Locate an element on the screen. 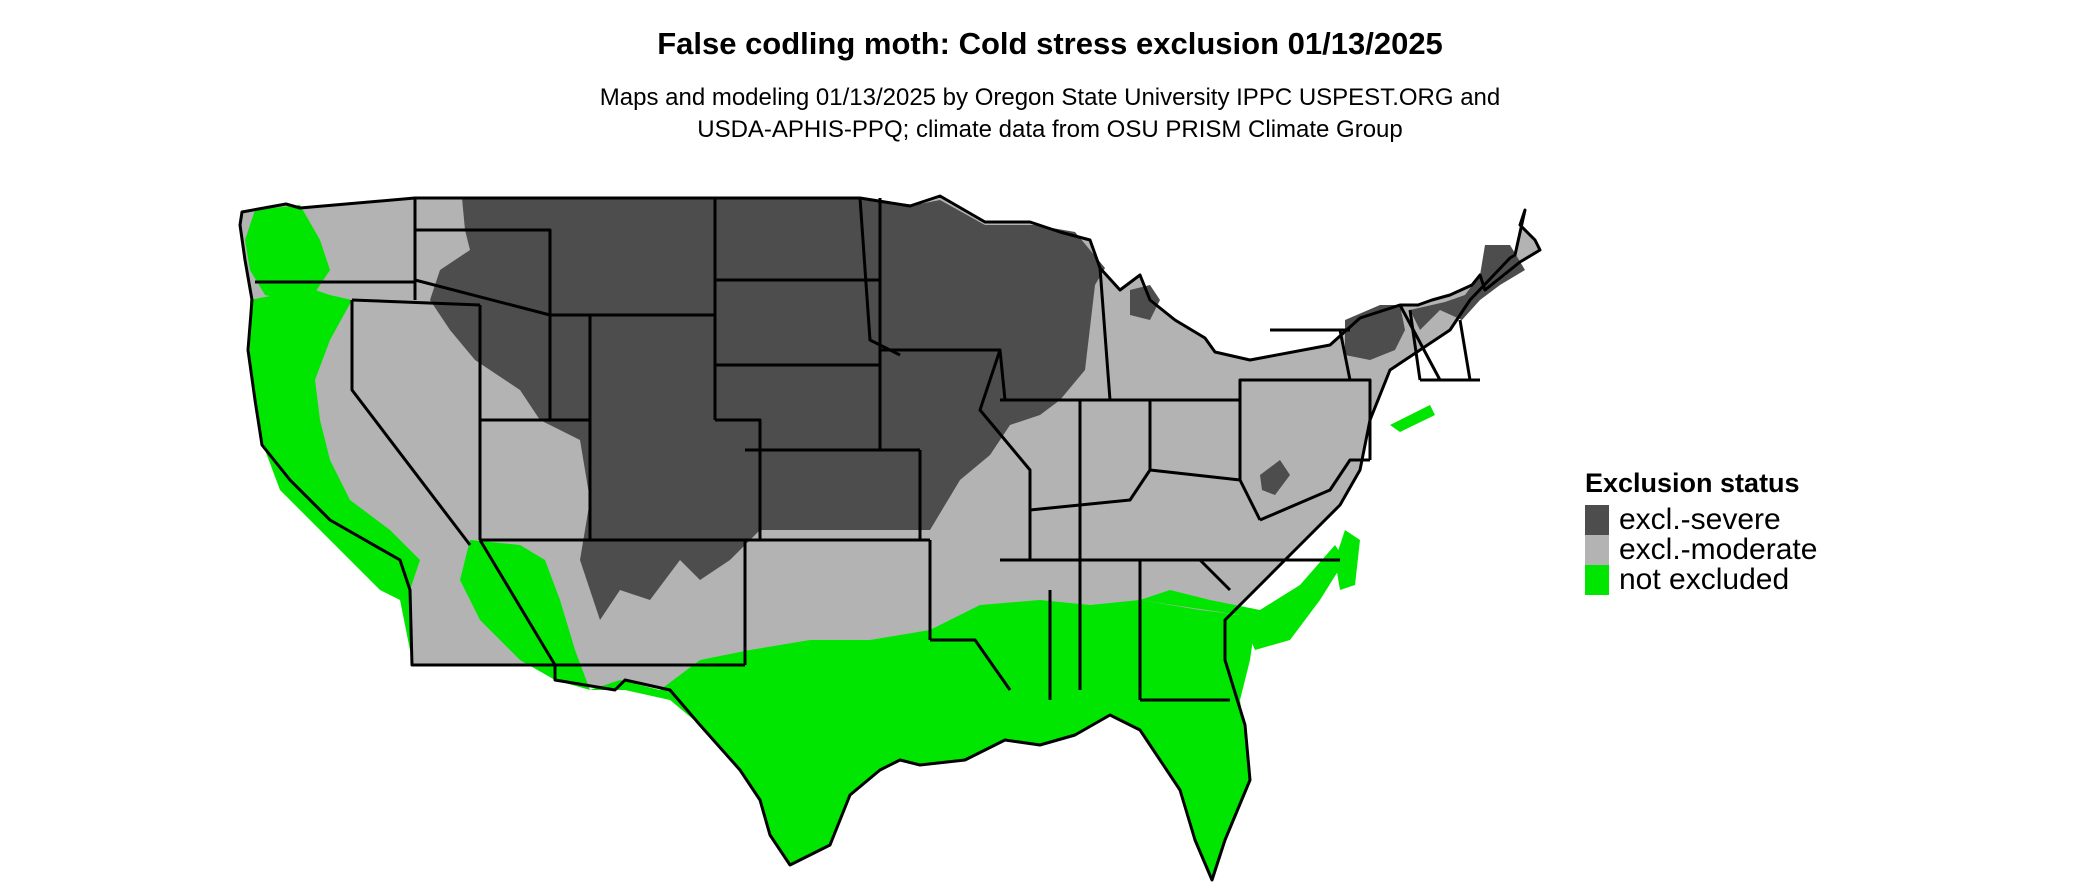  legend-title: Exclusion status is located at coordinates (1692, 483).